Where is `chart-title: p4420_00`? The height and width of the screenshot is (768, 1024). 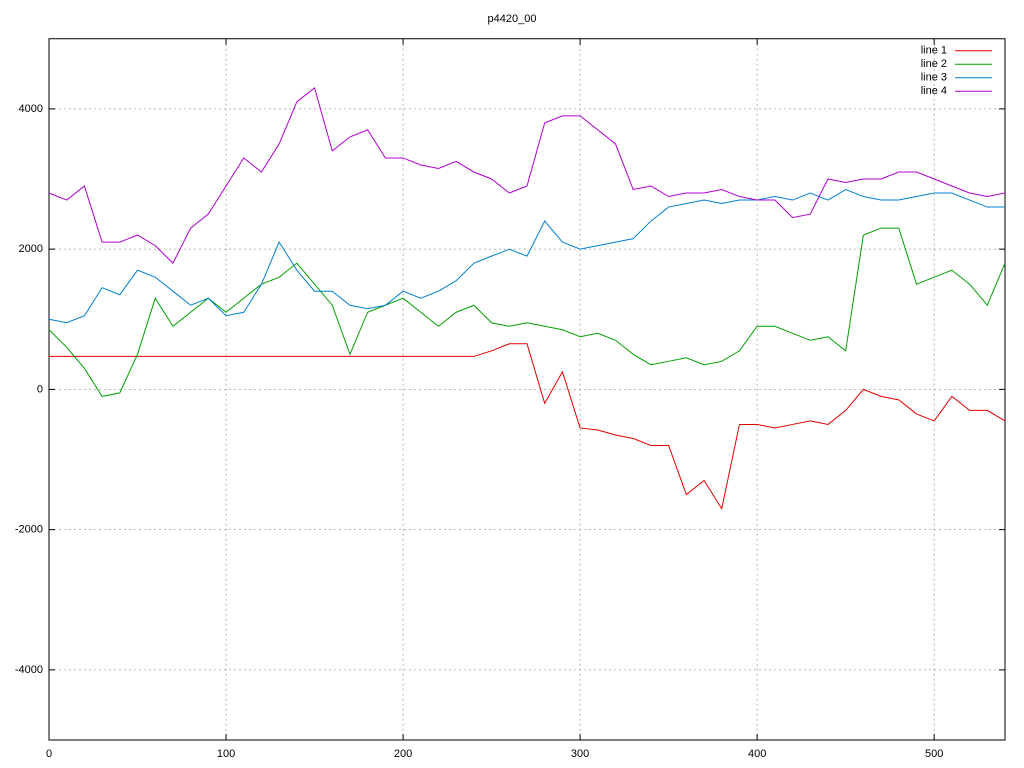 chart-title: p4420_00 is located at coordinates (512, 19).